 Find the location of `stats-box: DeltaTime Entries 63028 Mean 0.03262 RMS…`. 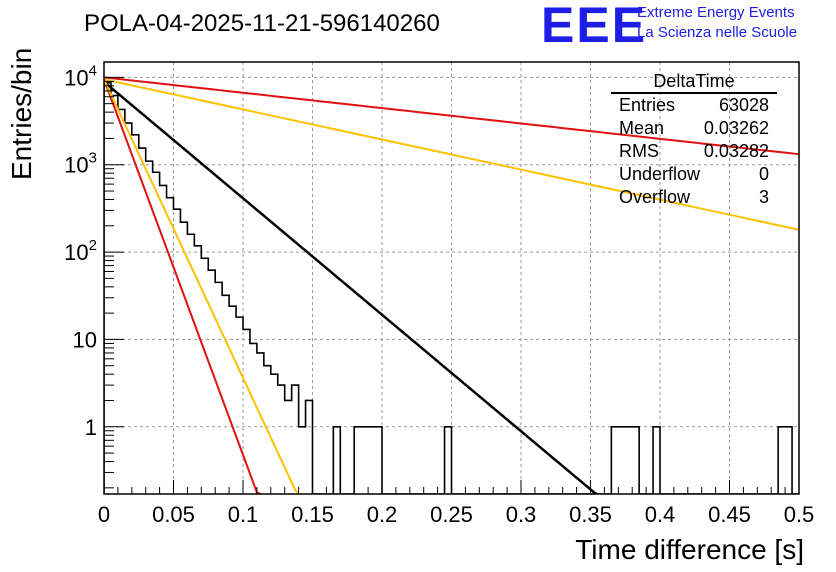

stats-box: DeltaTime Entries 63028 Mean 0.03262 RMS… is located at coordinates (694, 139).